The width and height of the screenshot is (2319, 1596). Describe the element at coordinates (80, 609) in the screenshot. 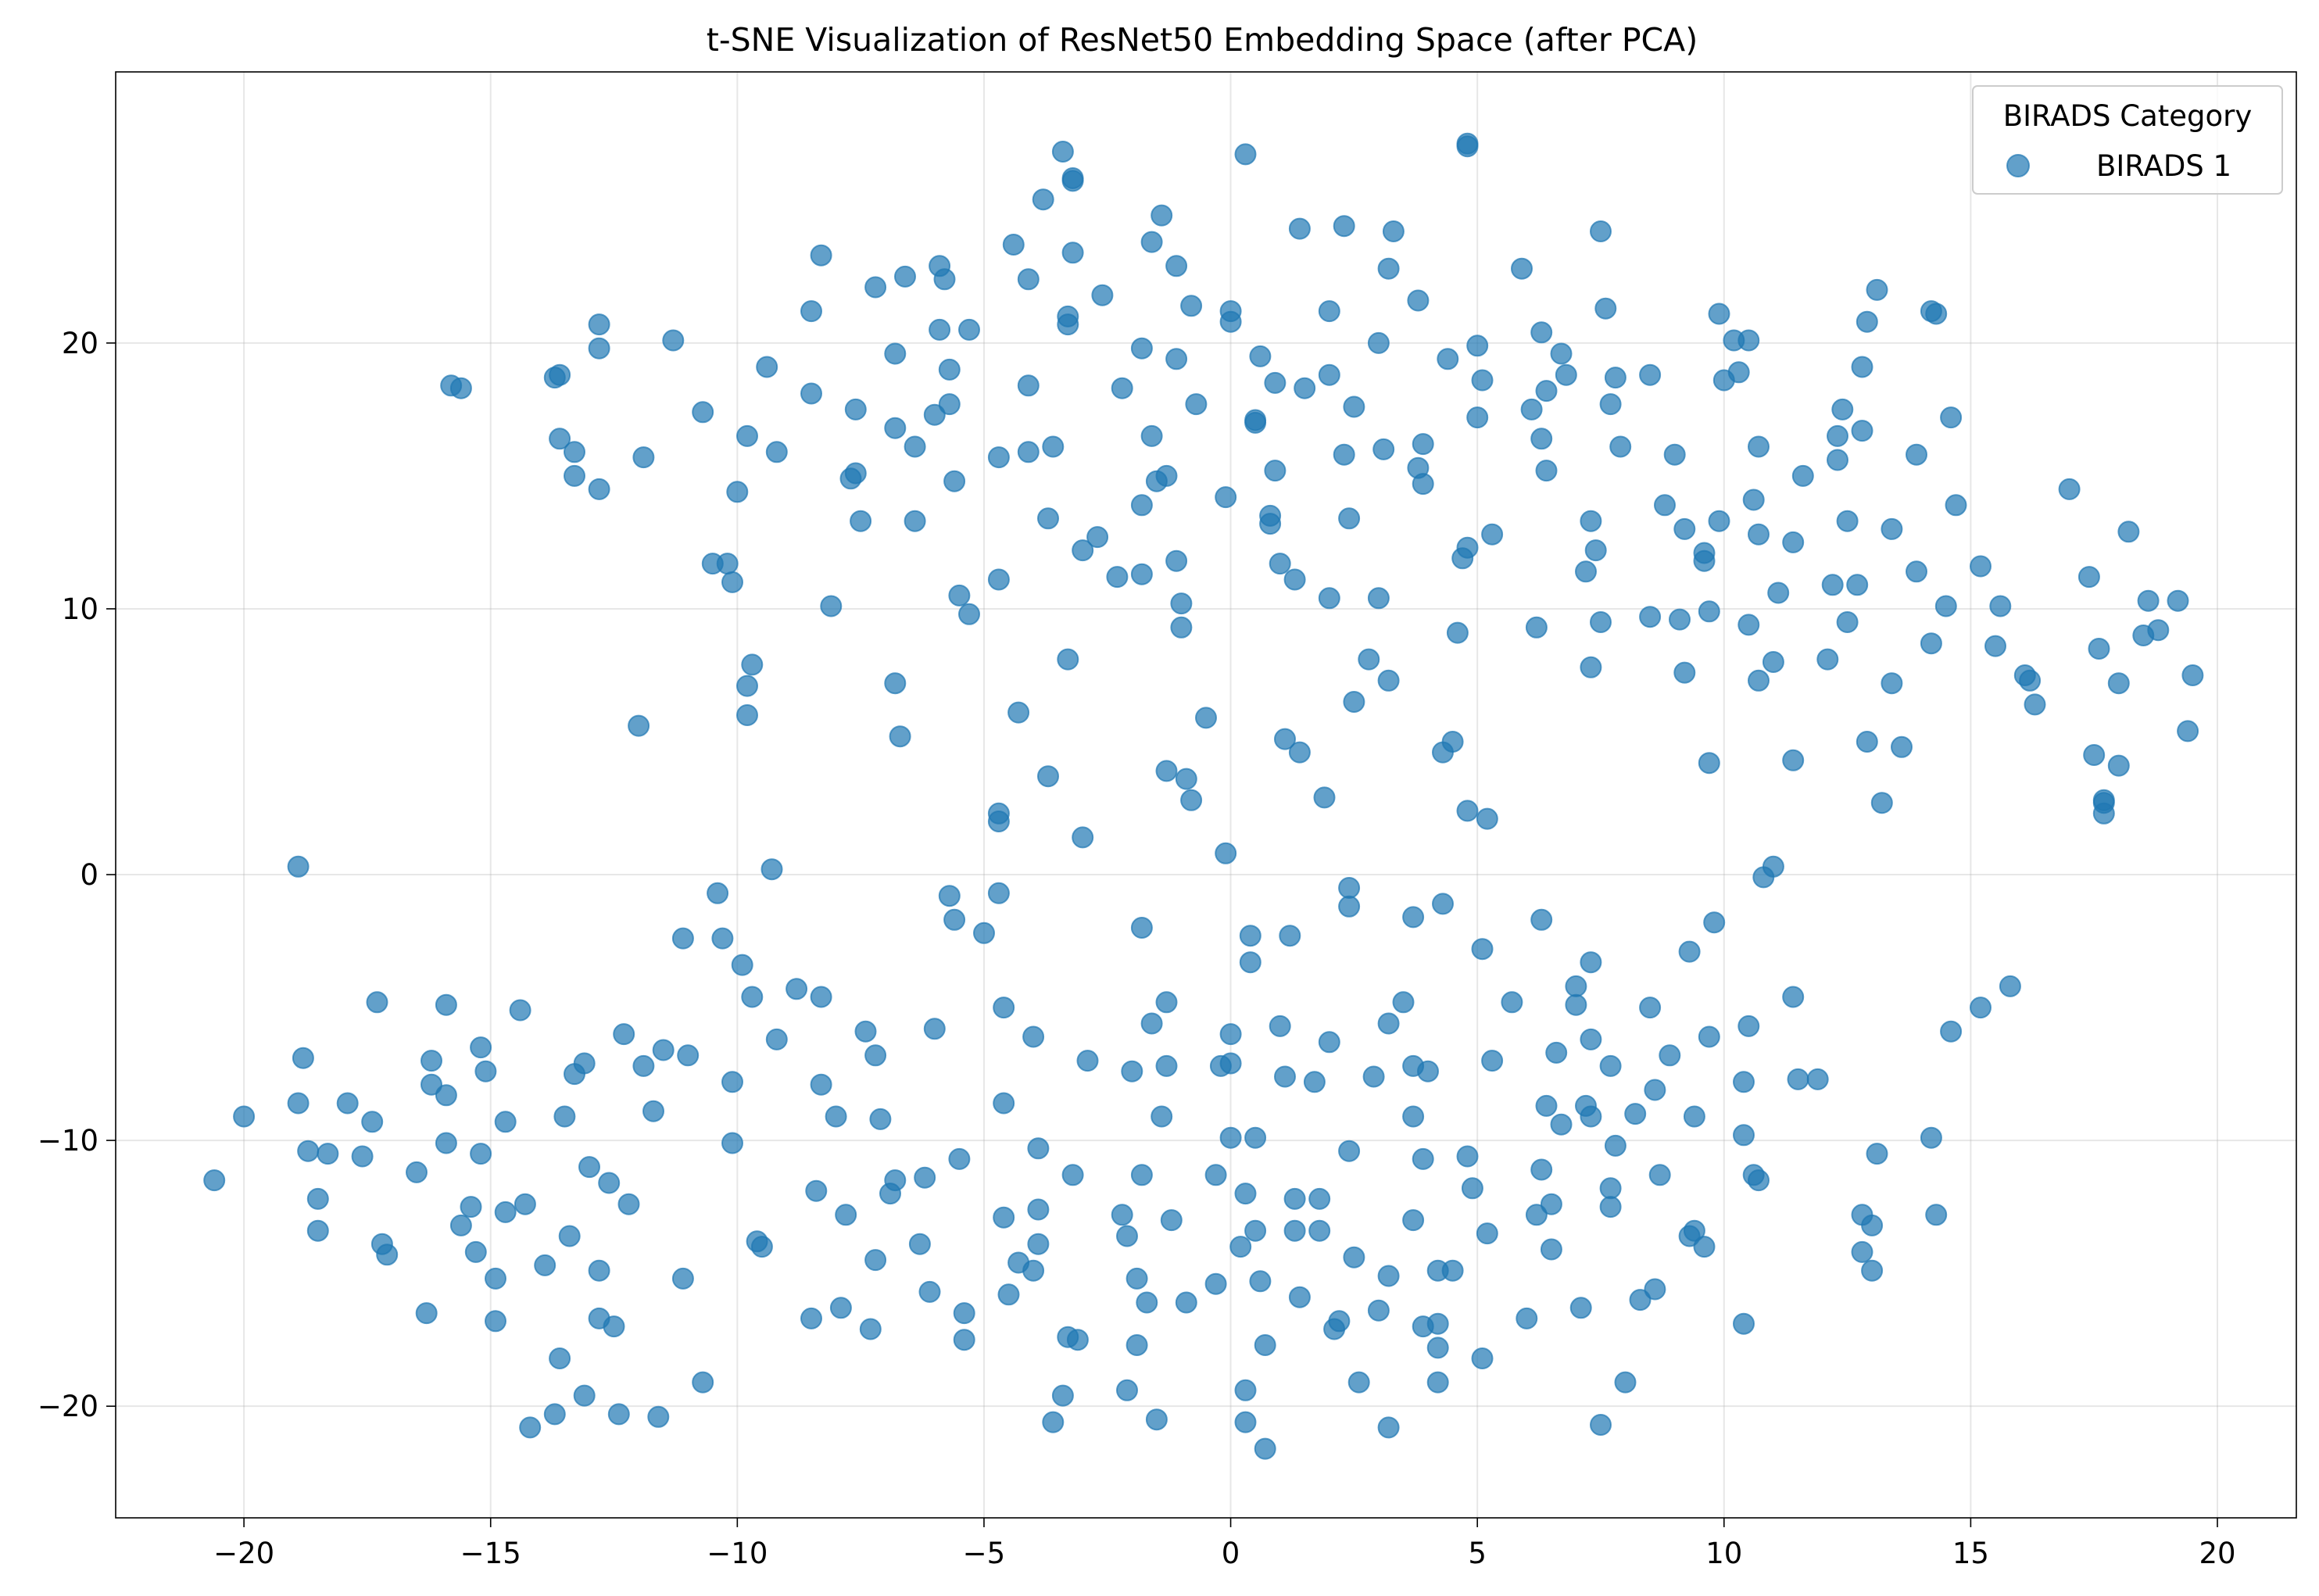

I see `y-tick-label: 10` at that location.